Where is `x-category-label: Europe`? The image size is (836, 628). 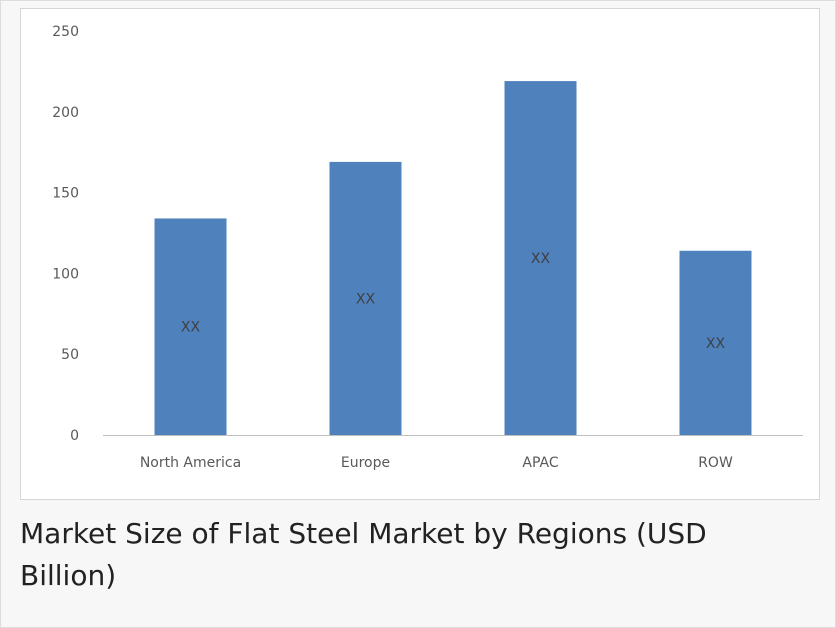 x-category-label: Europe is located at coordinates (365, 463).